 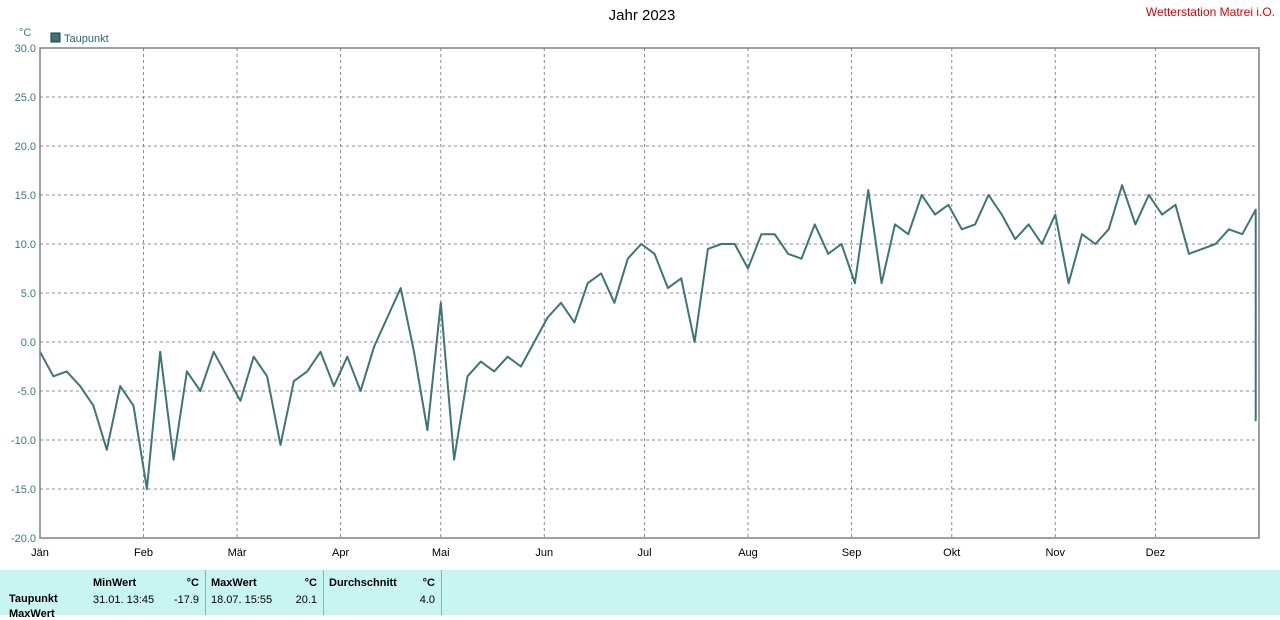 What do you see at coordinates (428, 583) in the screenshot?
I see `avg-unit: °C` at bounding box center [428, 583].